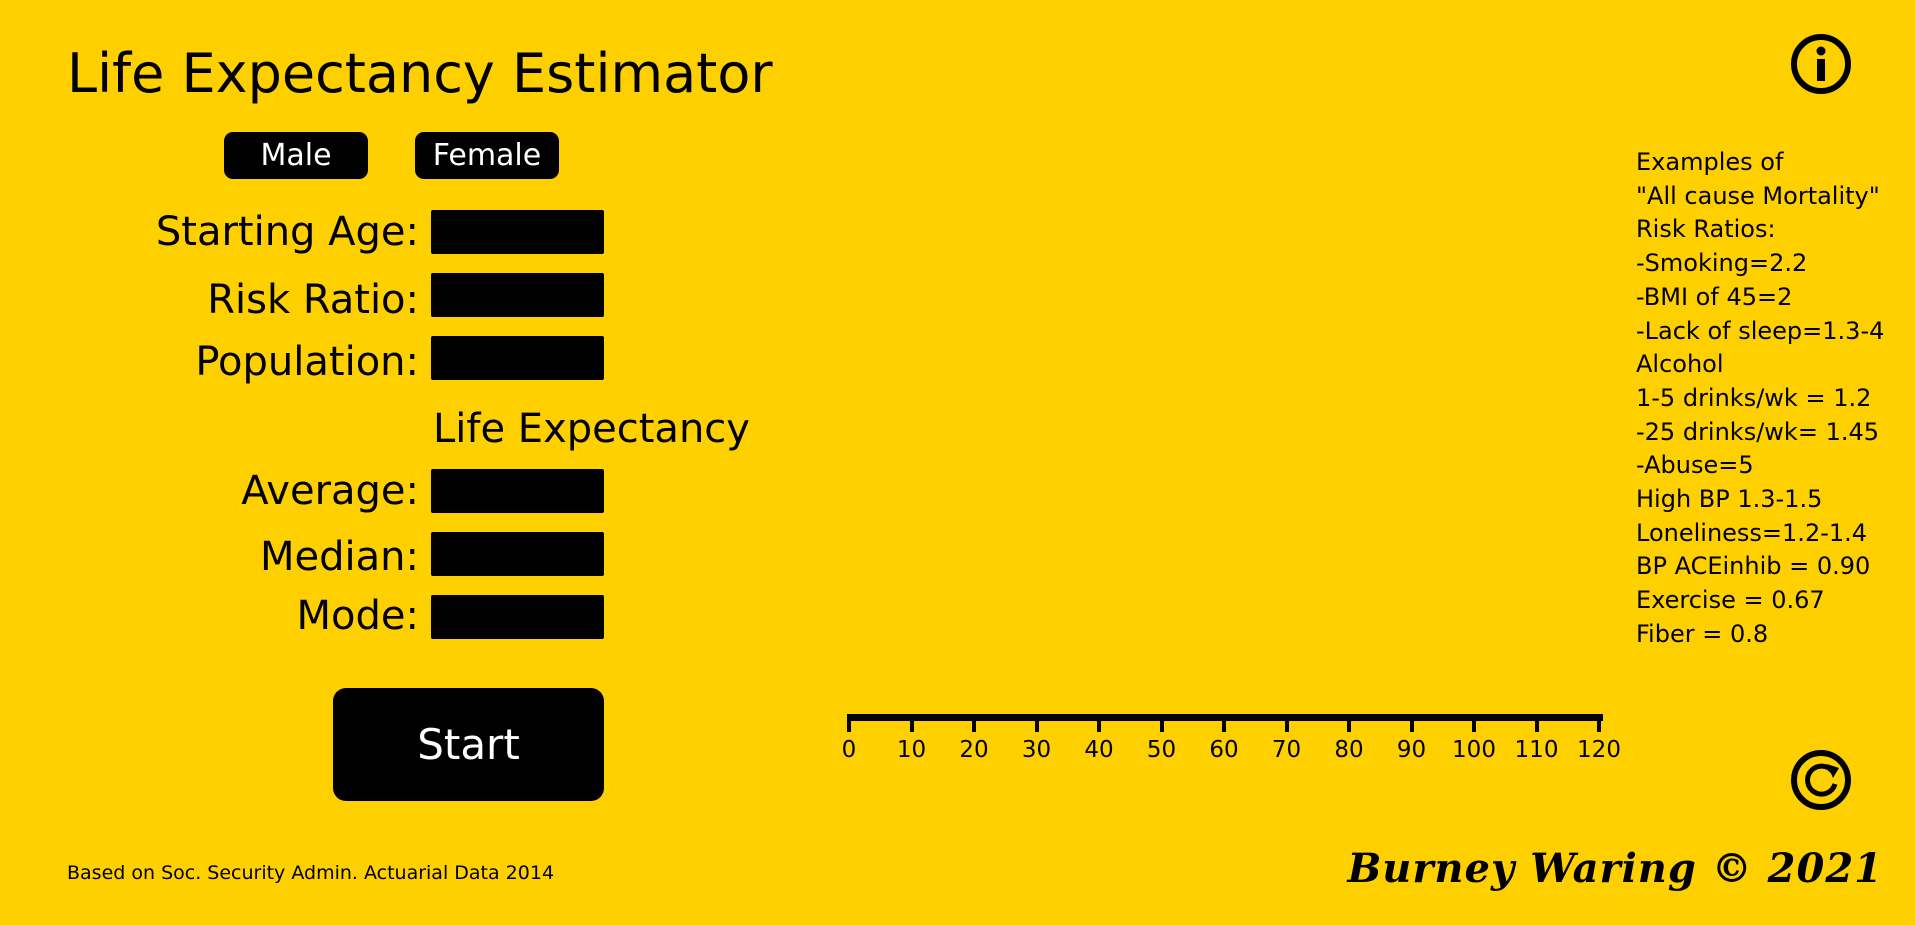  What do you see at coordinates (1729, 499) in the screenshot?
I see `example-line: High BP 1.3-1.5` at bounding box center [1729, 499].